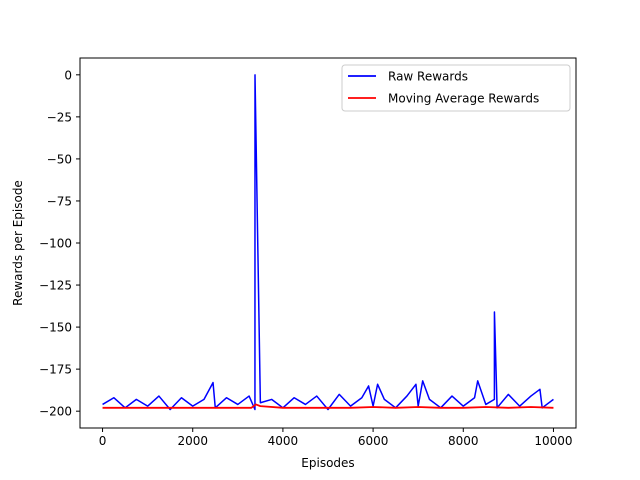 The image size is (640, 480). Describe the element at coordinates (336, 438) in the screenshot. I see `x-axis: 0 2000 4000 6000 8000 10000` at that location.